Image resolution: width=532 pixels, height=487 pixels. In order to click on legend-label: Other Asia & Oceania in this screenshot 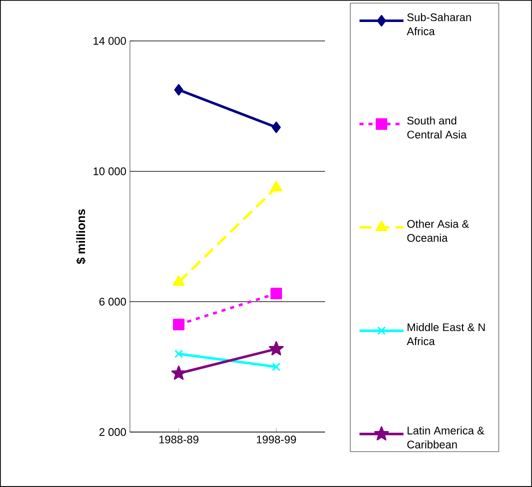, I will do `click(438, 231)`.